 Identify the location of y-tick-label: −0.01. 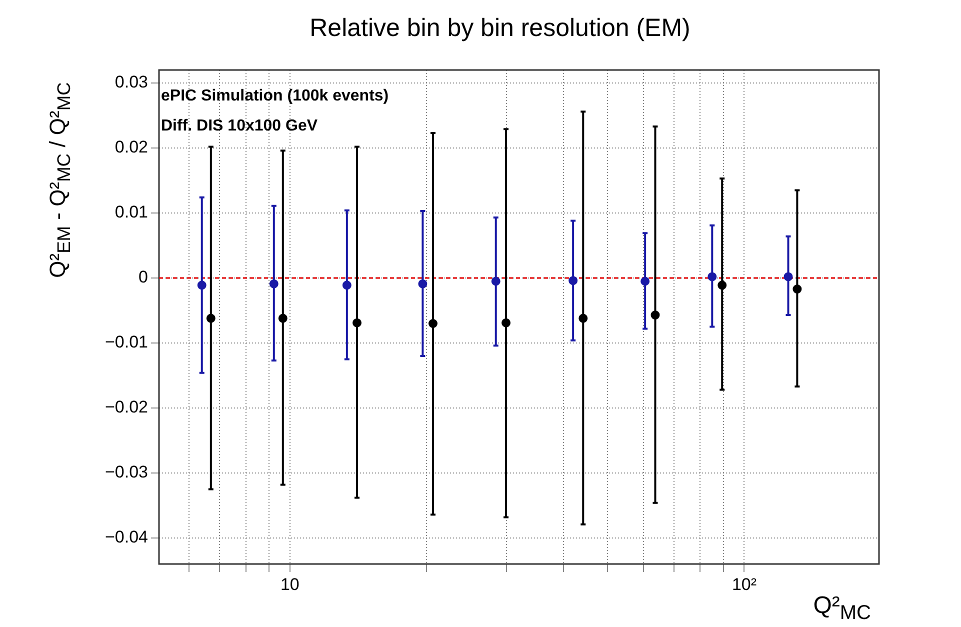
(126, 342).